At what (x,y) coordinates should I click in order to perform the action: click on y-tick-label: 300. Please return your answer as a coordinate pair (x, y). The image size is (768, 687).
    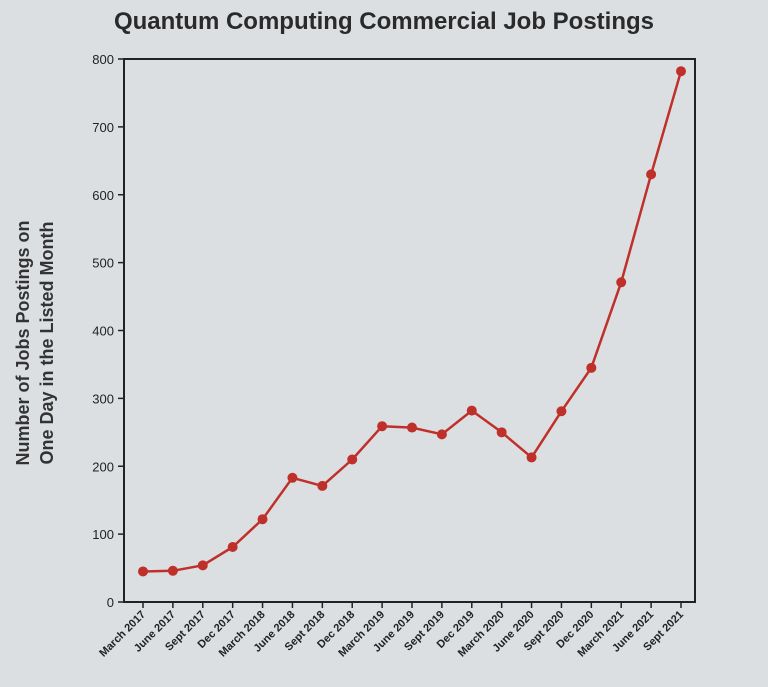
    Looking at the image, I should click on (103, 398).